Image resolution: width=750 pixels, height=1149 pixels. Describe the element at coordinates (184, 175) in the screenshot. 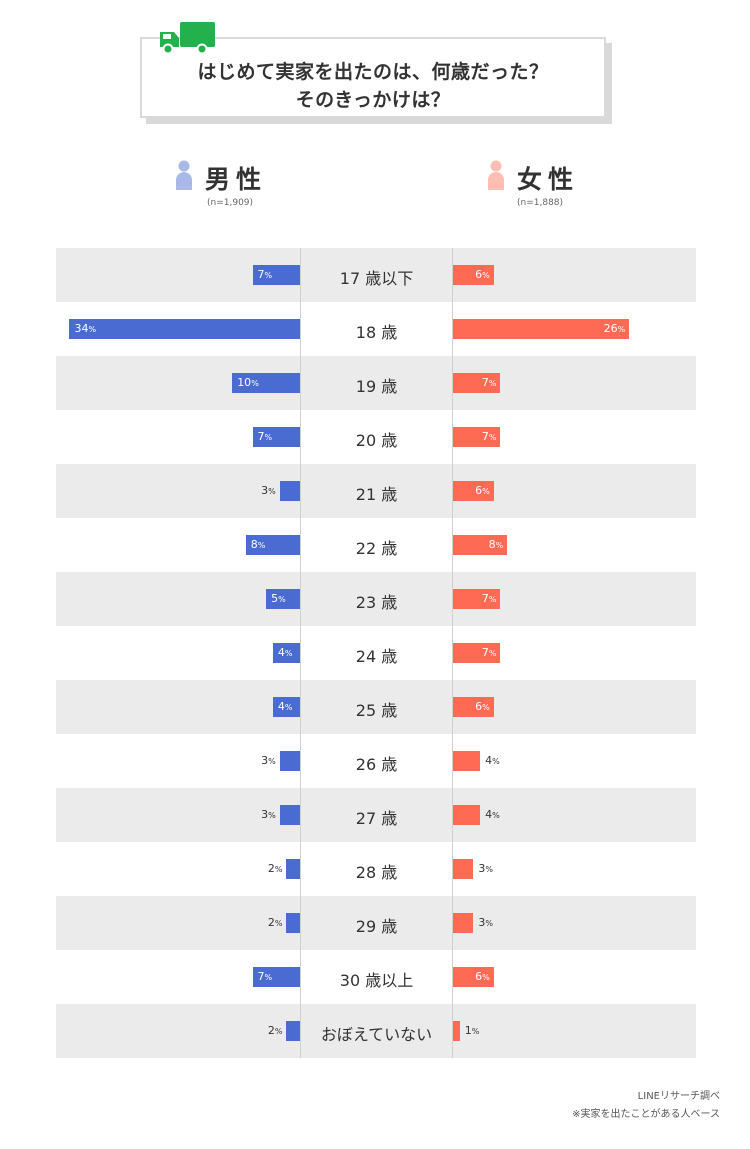

I see `male-person-icon` at that location.